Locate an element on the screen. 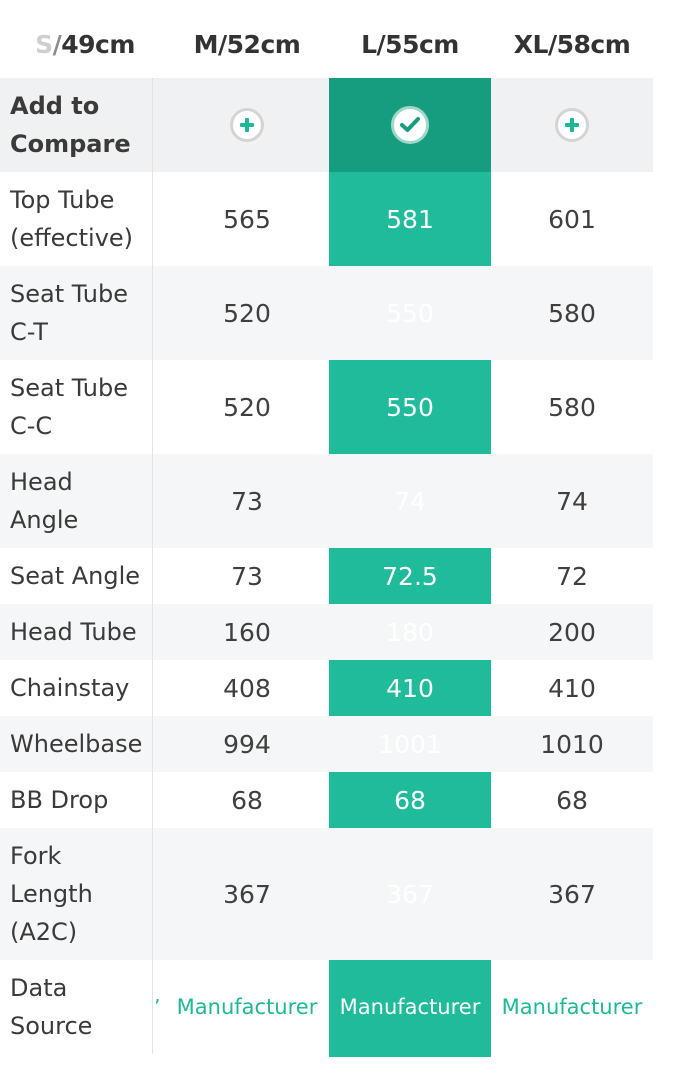  row-label: Head Angle is located at coordinates (76, 501).